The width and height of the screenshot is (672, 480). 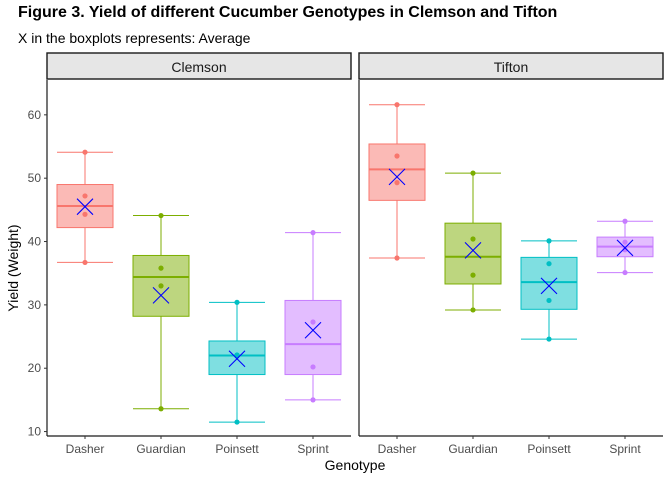 What do you see at coordinates (35, 368) in the screenshot?
I see `y-tick-label: 20` at bounding box center [35, 368].